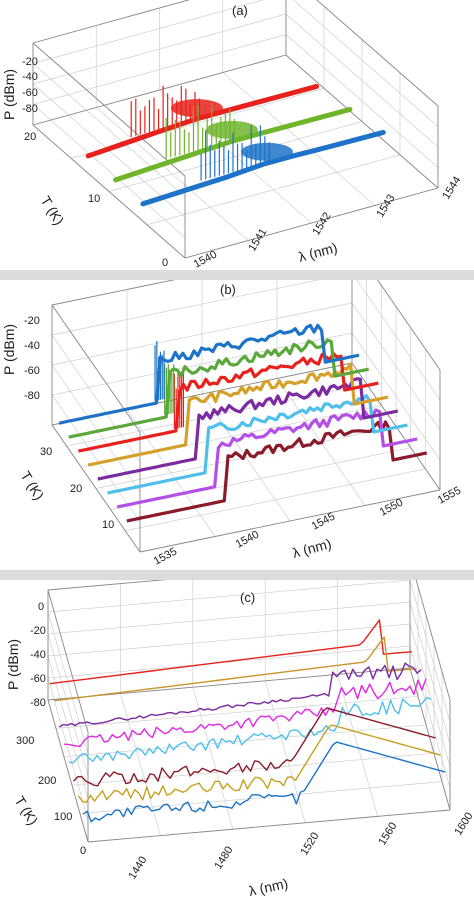 This screenshot has height=907, width=474. Describe the element at coordinates (30, 137) in the screenshot. I see `chart-a-ytick: 20` at that location.